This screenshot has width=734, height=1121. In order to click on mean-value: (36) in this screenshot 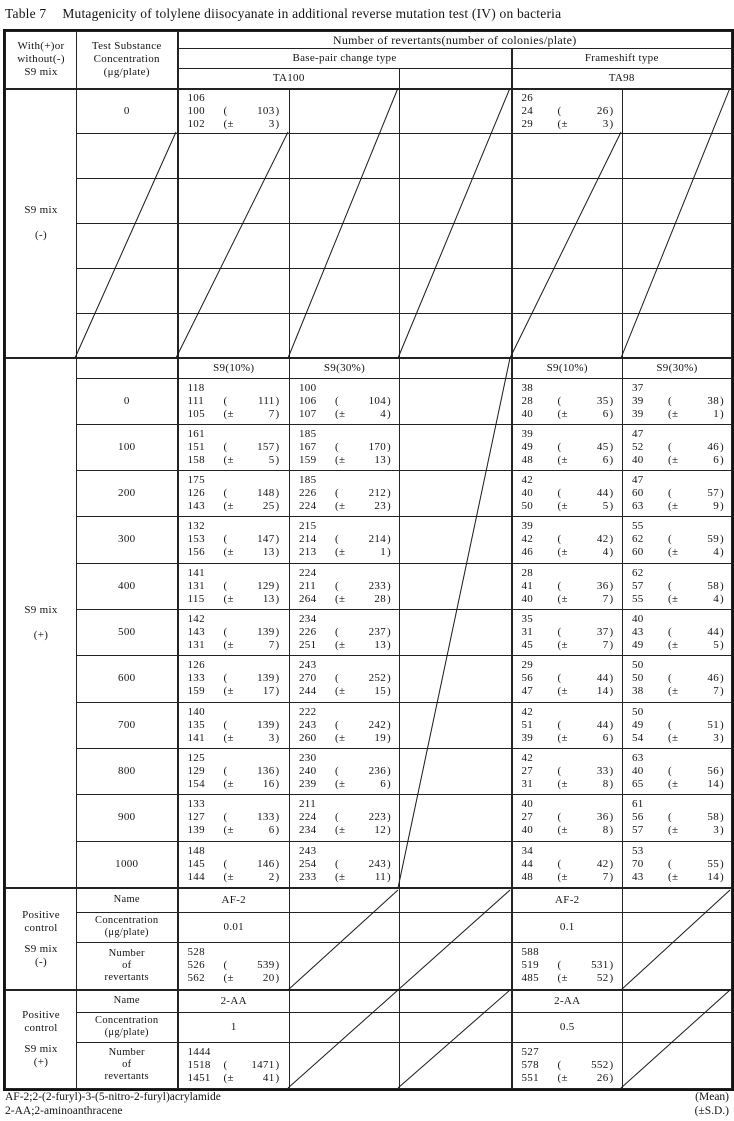, I will do `click(585, 817)`.